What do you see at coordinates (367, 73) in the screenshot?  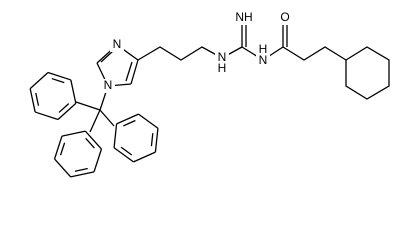 I see `ring` at bounding box center [367, 73].